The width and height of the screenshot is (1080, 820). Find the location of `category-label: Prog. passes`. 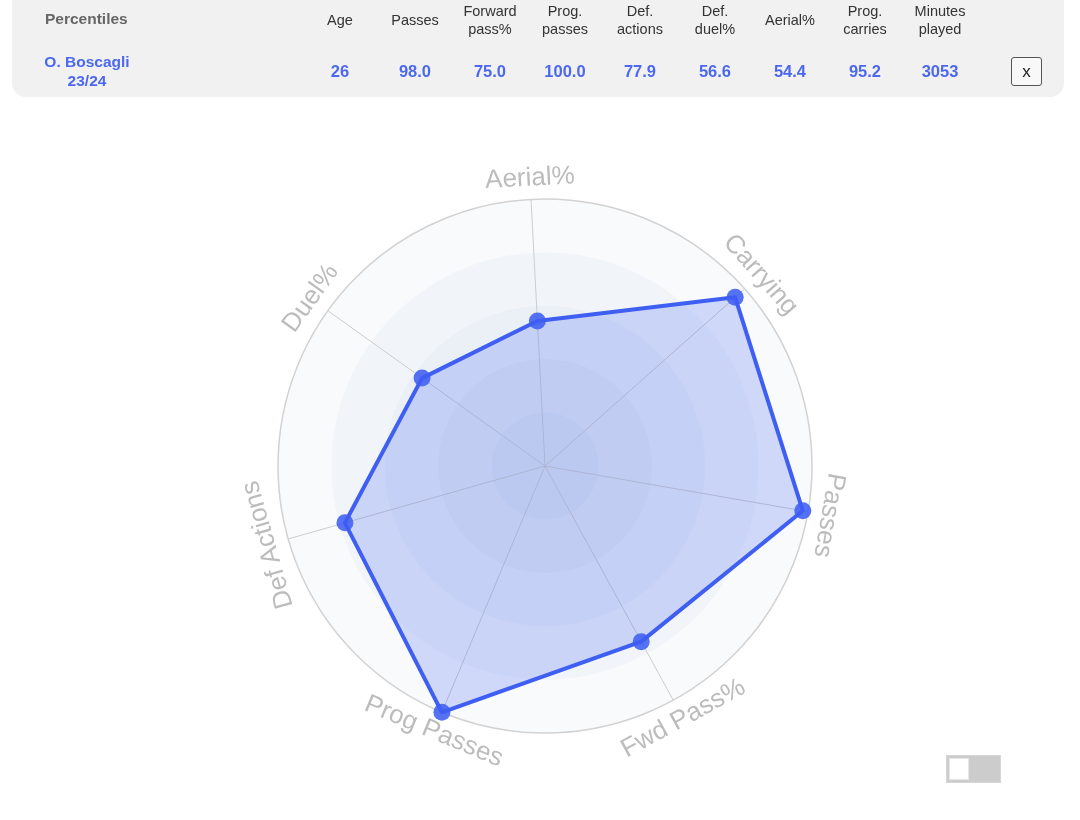

category-label: Prog. passes is located at coordinates (565, 20).